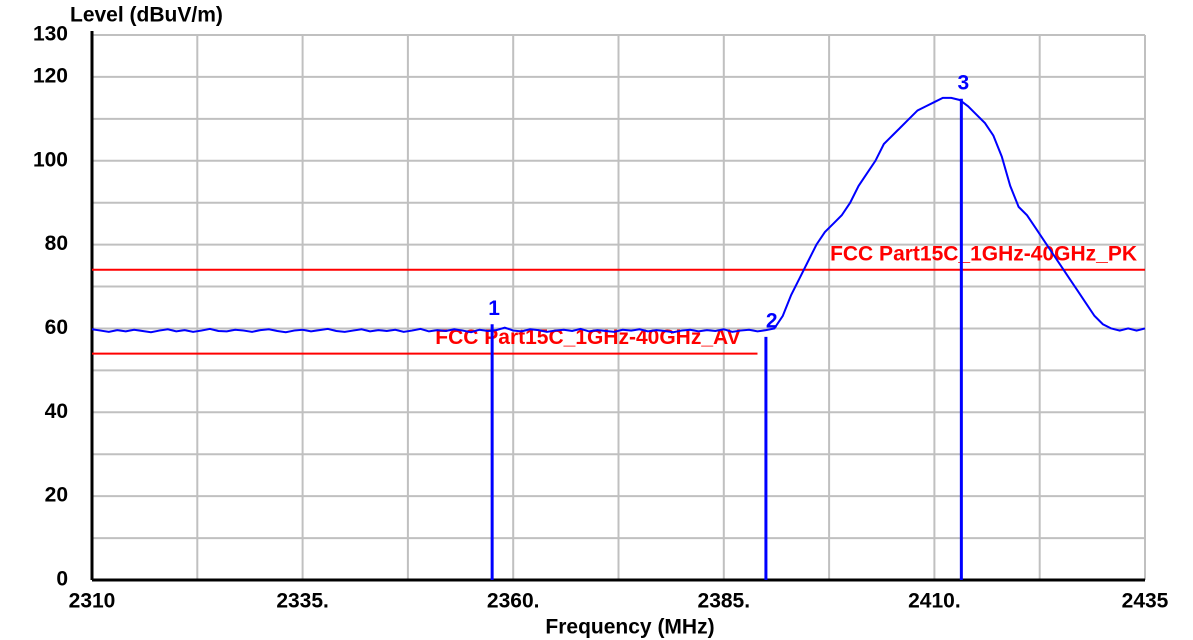 The image size is (1193, 640). What do you see at coordinates (56, 327) in the screenshot?
I see `y-tick-label: 60` at bounding box center [56, 327].